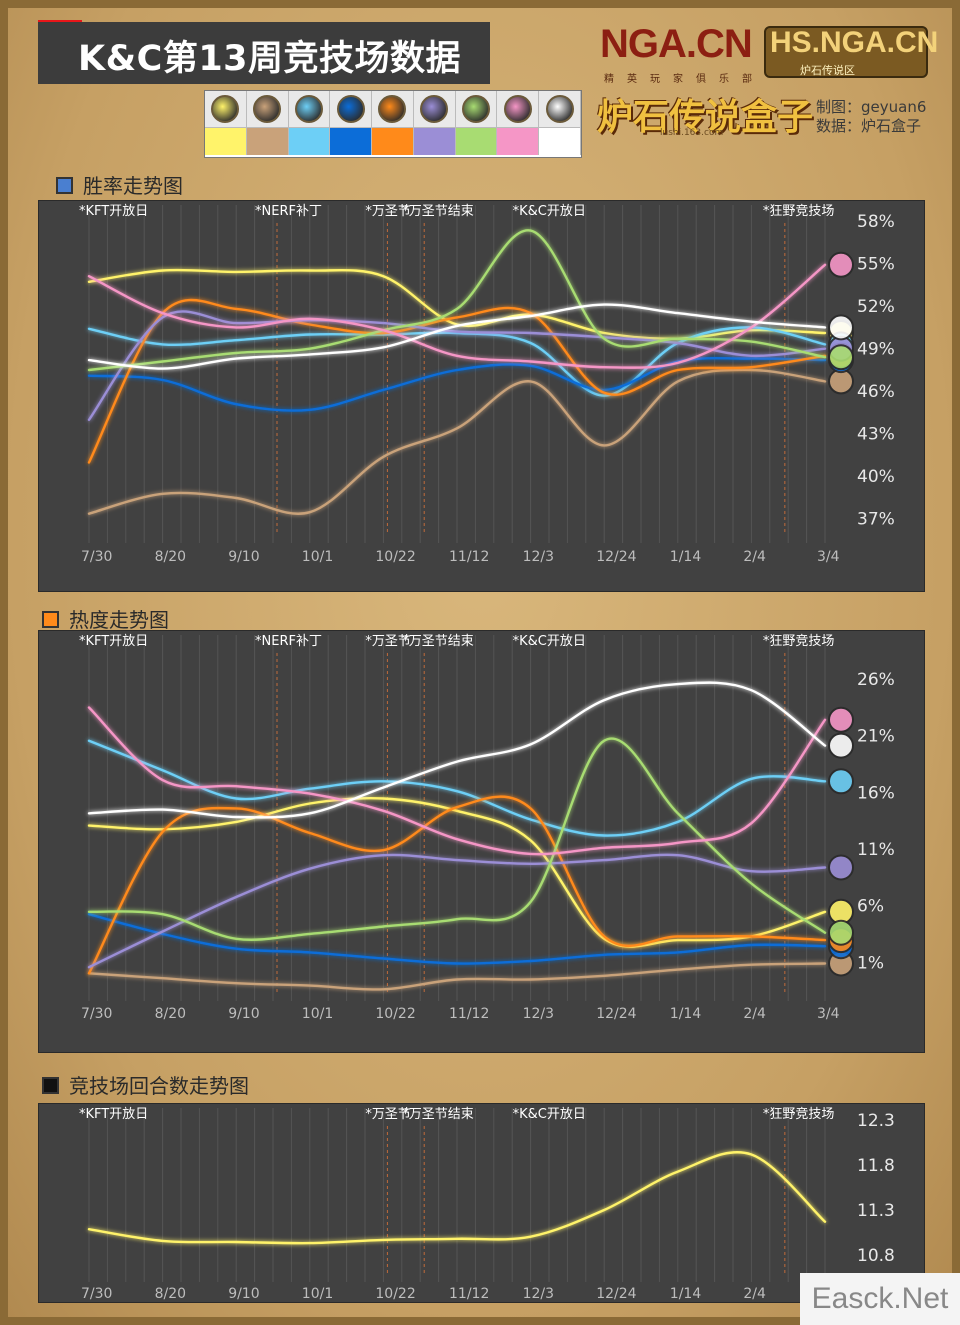 This screenshot has width=960, height=1325. Describe the element at coordinates (457, 788) in the screenshot. I see `series-line-mage` at that location.